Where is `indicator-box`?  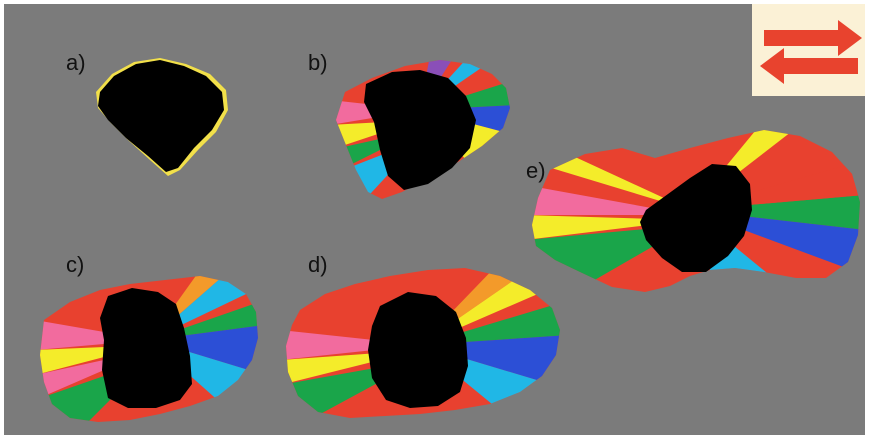
indicator-box is located at coordinates (808, 50).